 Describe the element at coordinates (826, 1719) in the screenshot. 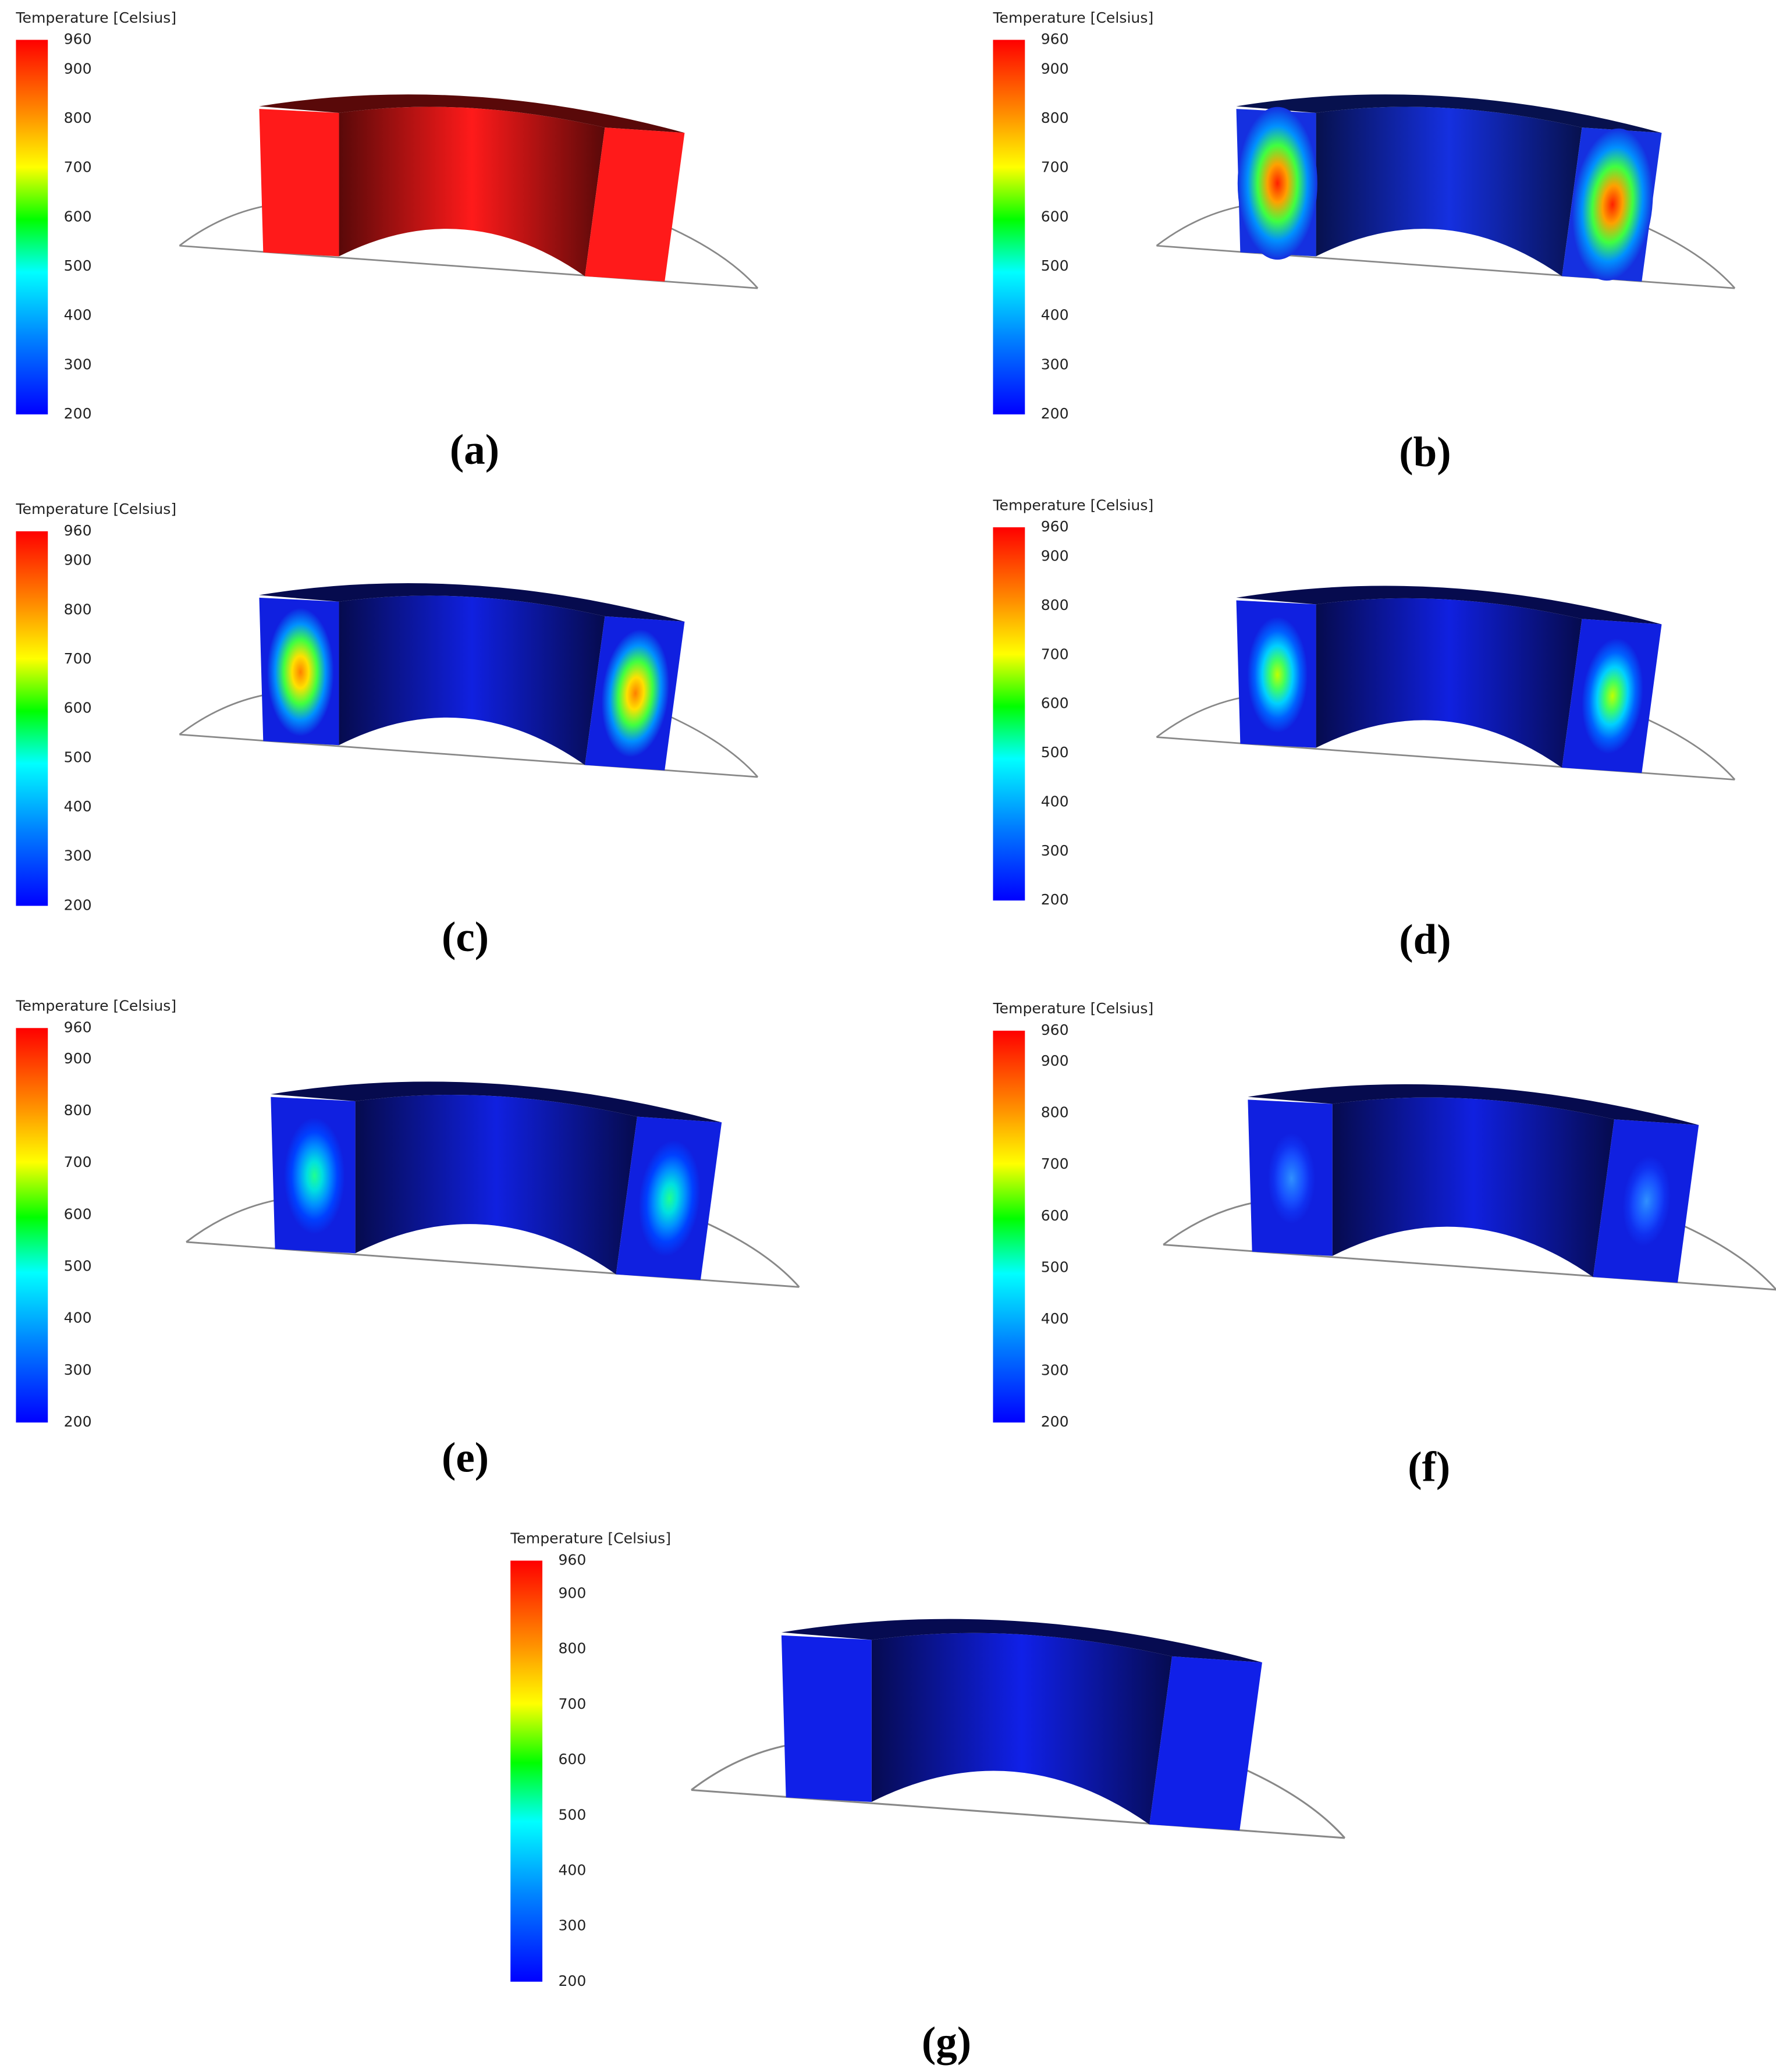

I see `left-face` at that location.